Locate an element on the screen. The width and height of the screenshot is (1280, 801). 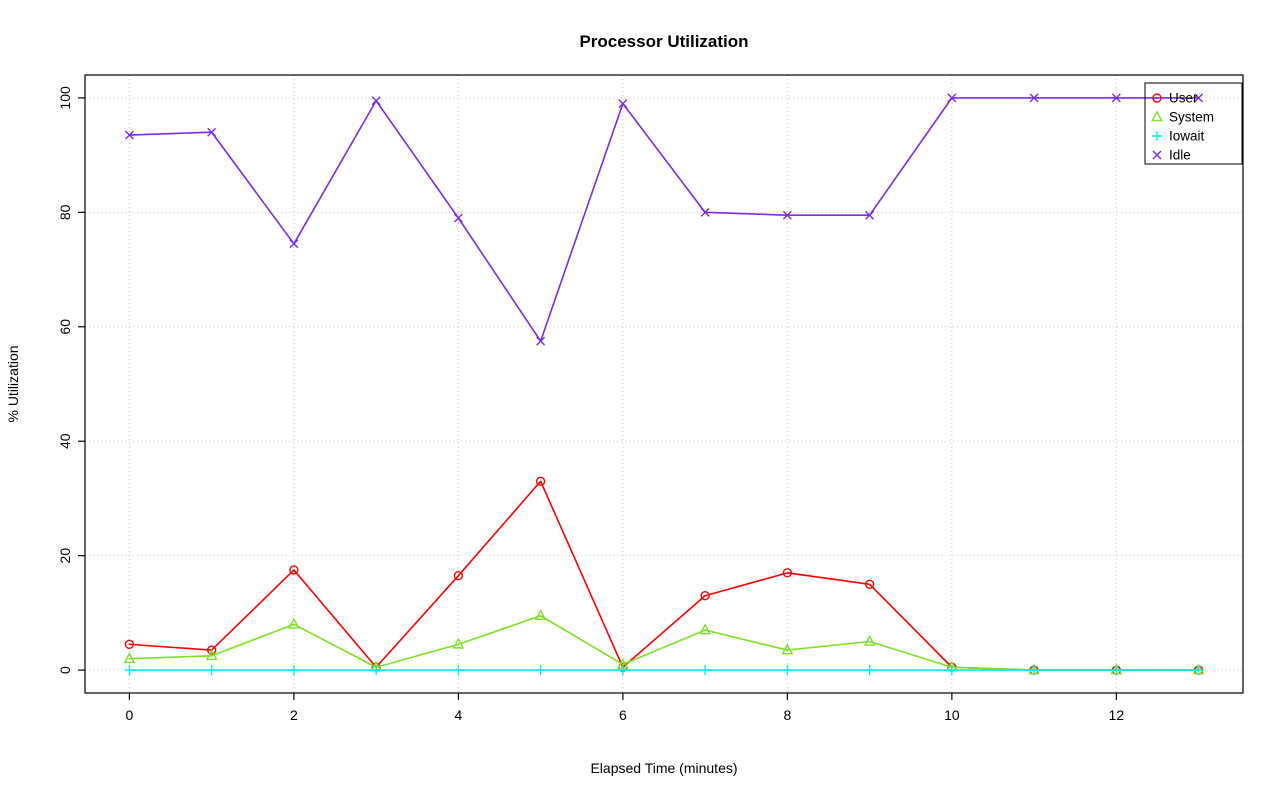
series-system is located at coordinates (664, 642).